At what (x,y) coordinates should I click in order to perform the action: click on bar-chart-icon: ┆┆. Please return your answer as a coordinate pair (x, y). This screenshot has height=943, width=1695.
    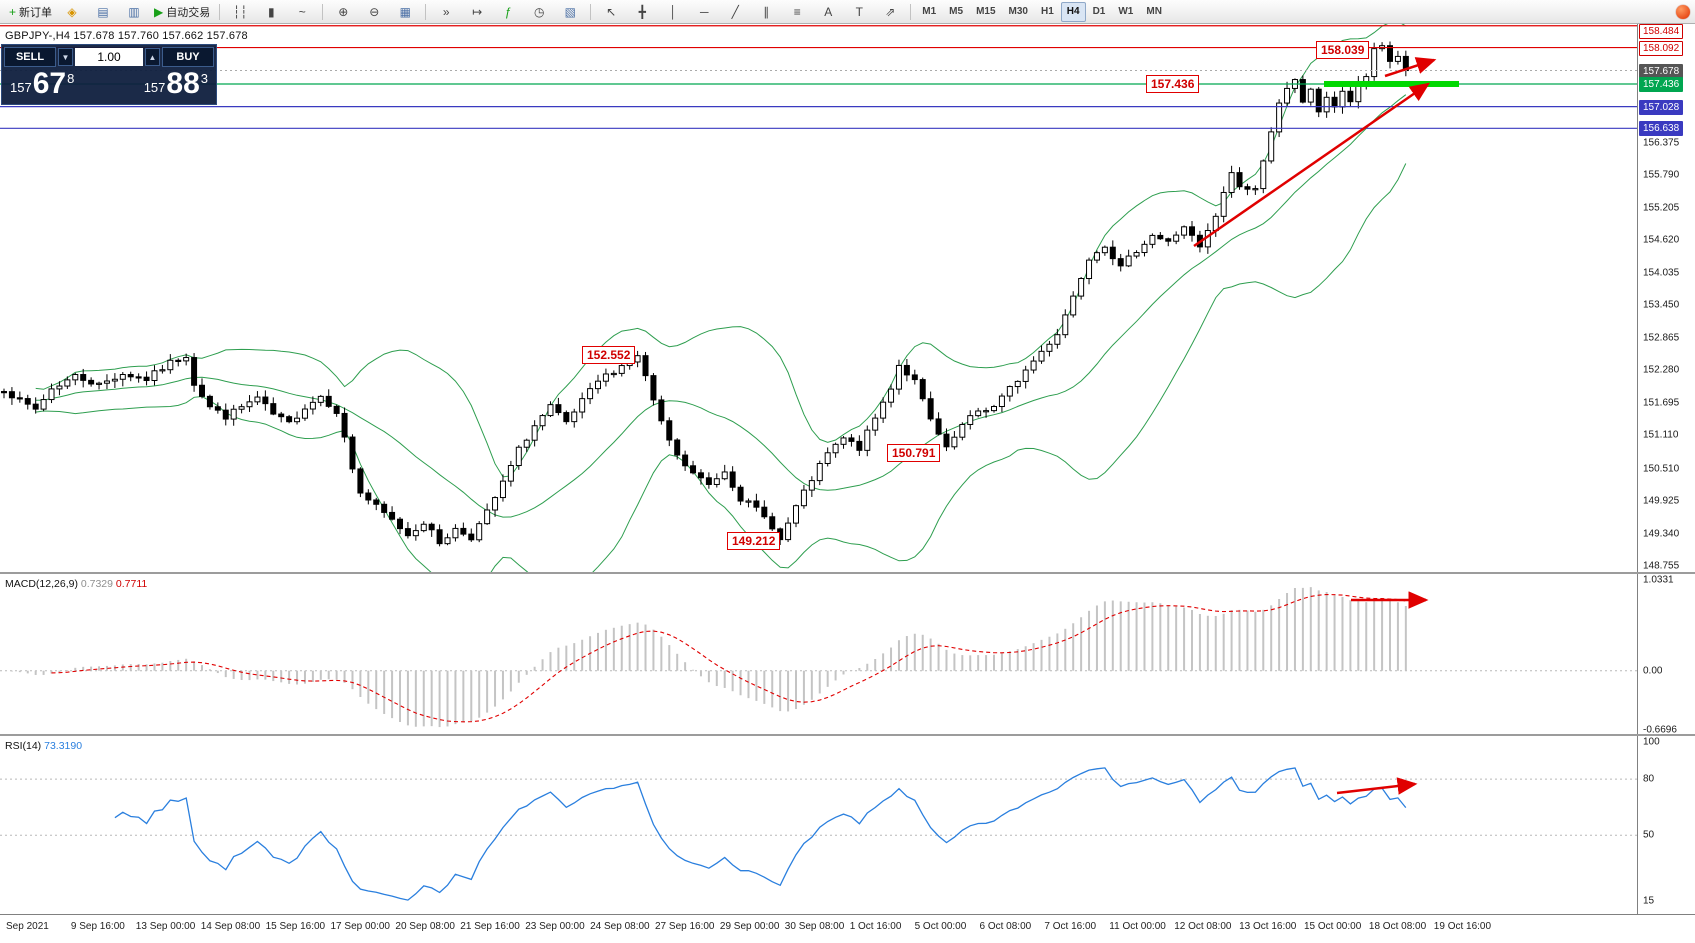
    Looking at the image, I should click on (240, 12).